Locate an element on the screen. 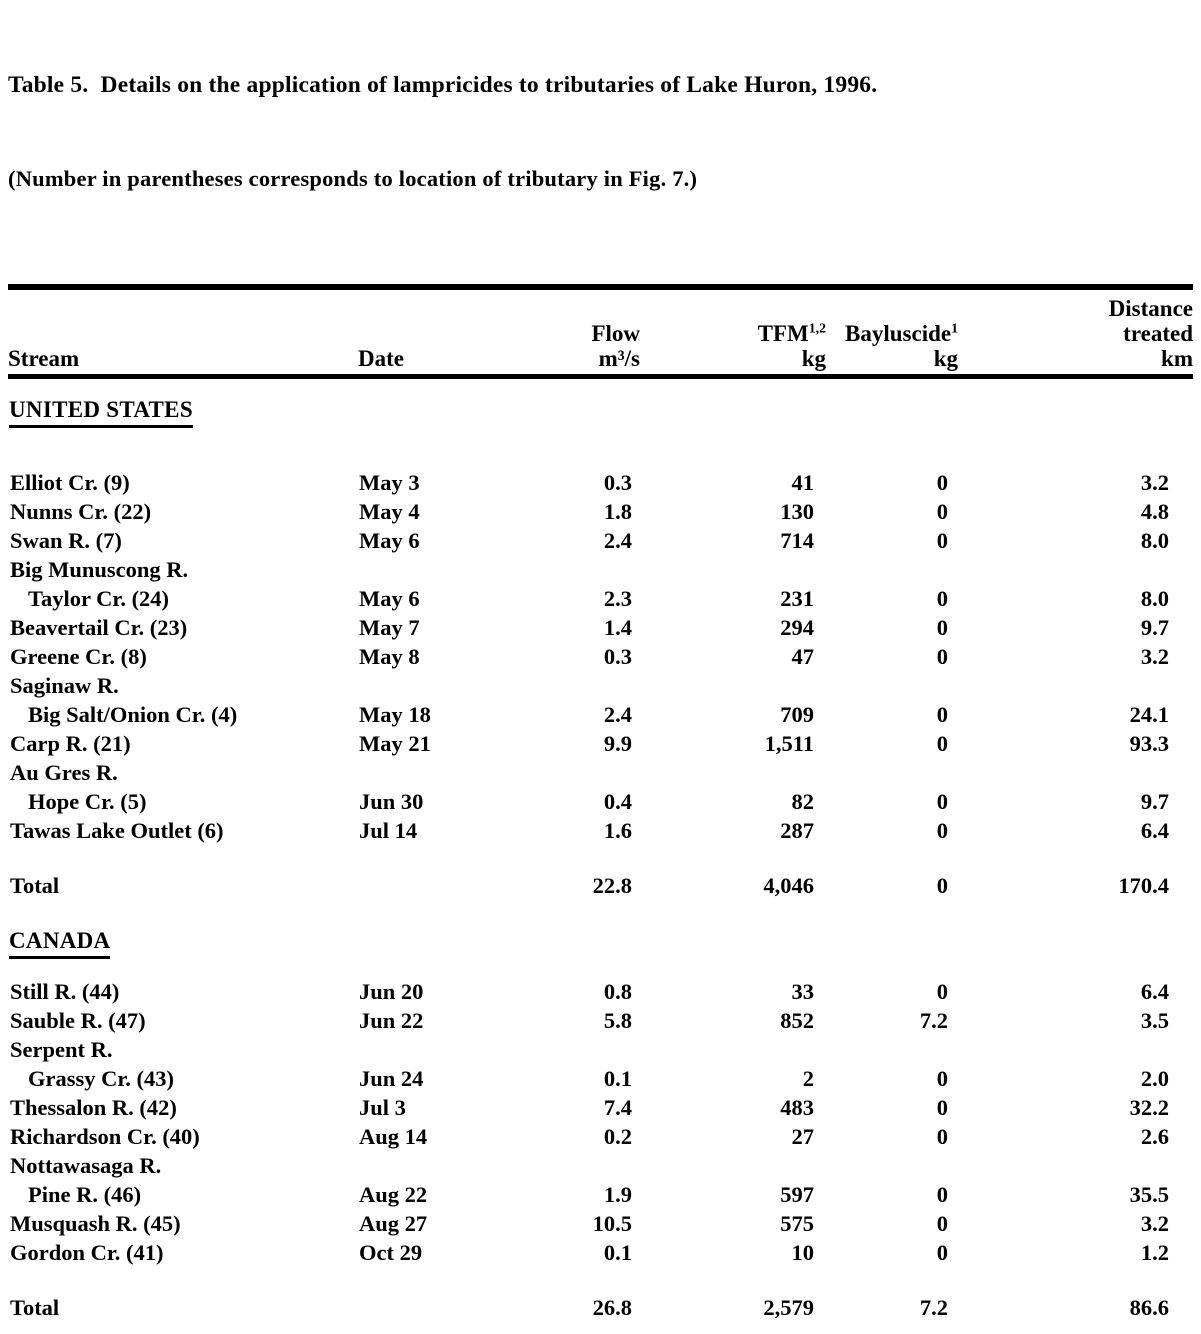 Image resolution: width=1201 pixels, height=1334 pixels. col-header-bayluscide: Bayluscide1 kg is located at coordinates (892, 331).